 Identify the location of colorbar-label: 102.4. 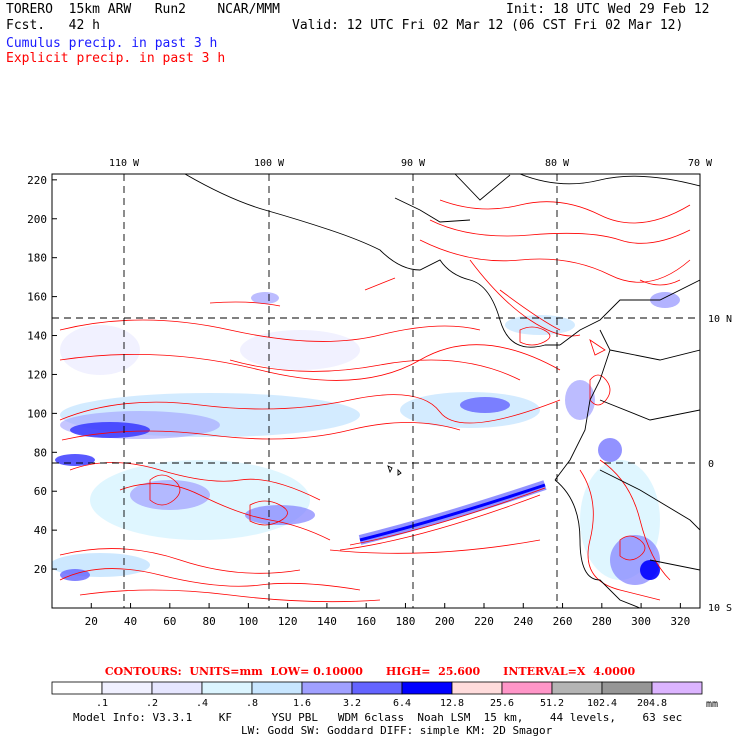
(602, 703).